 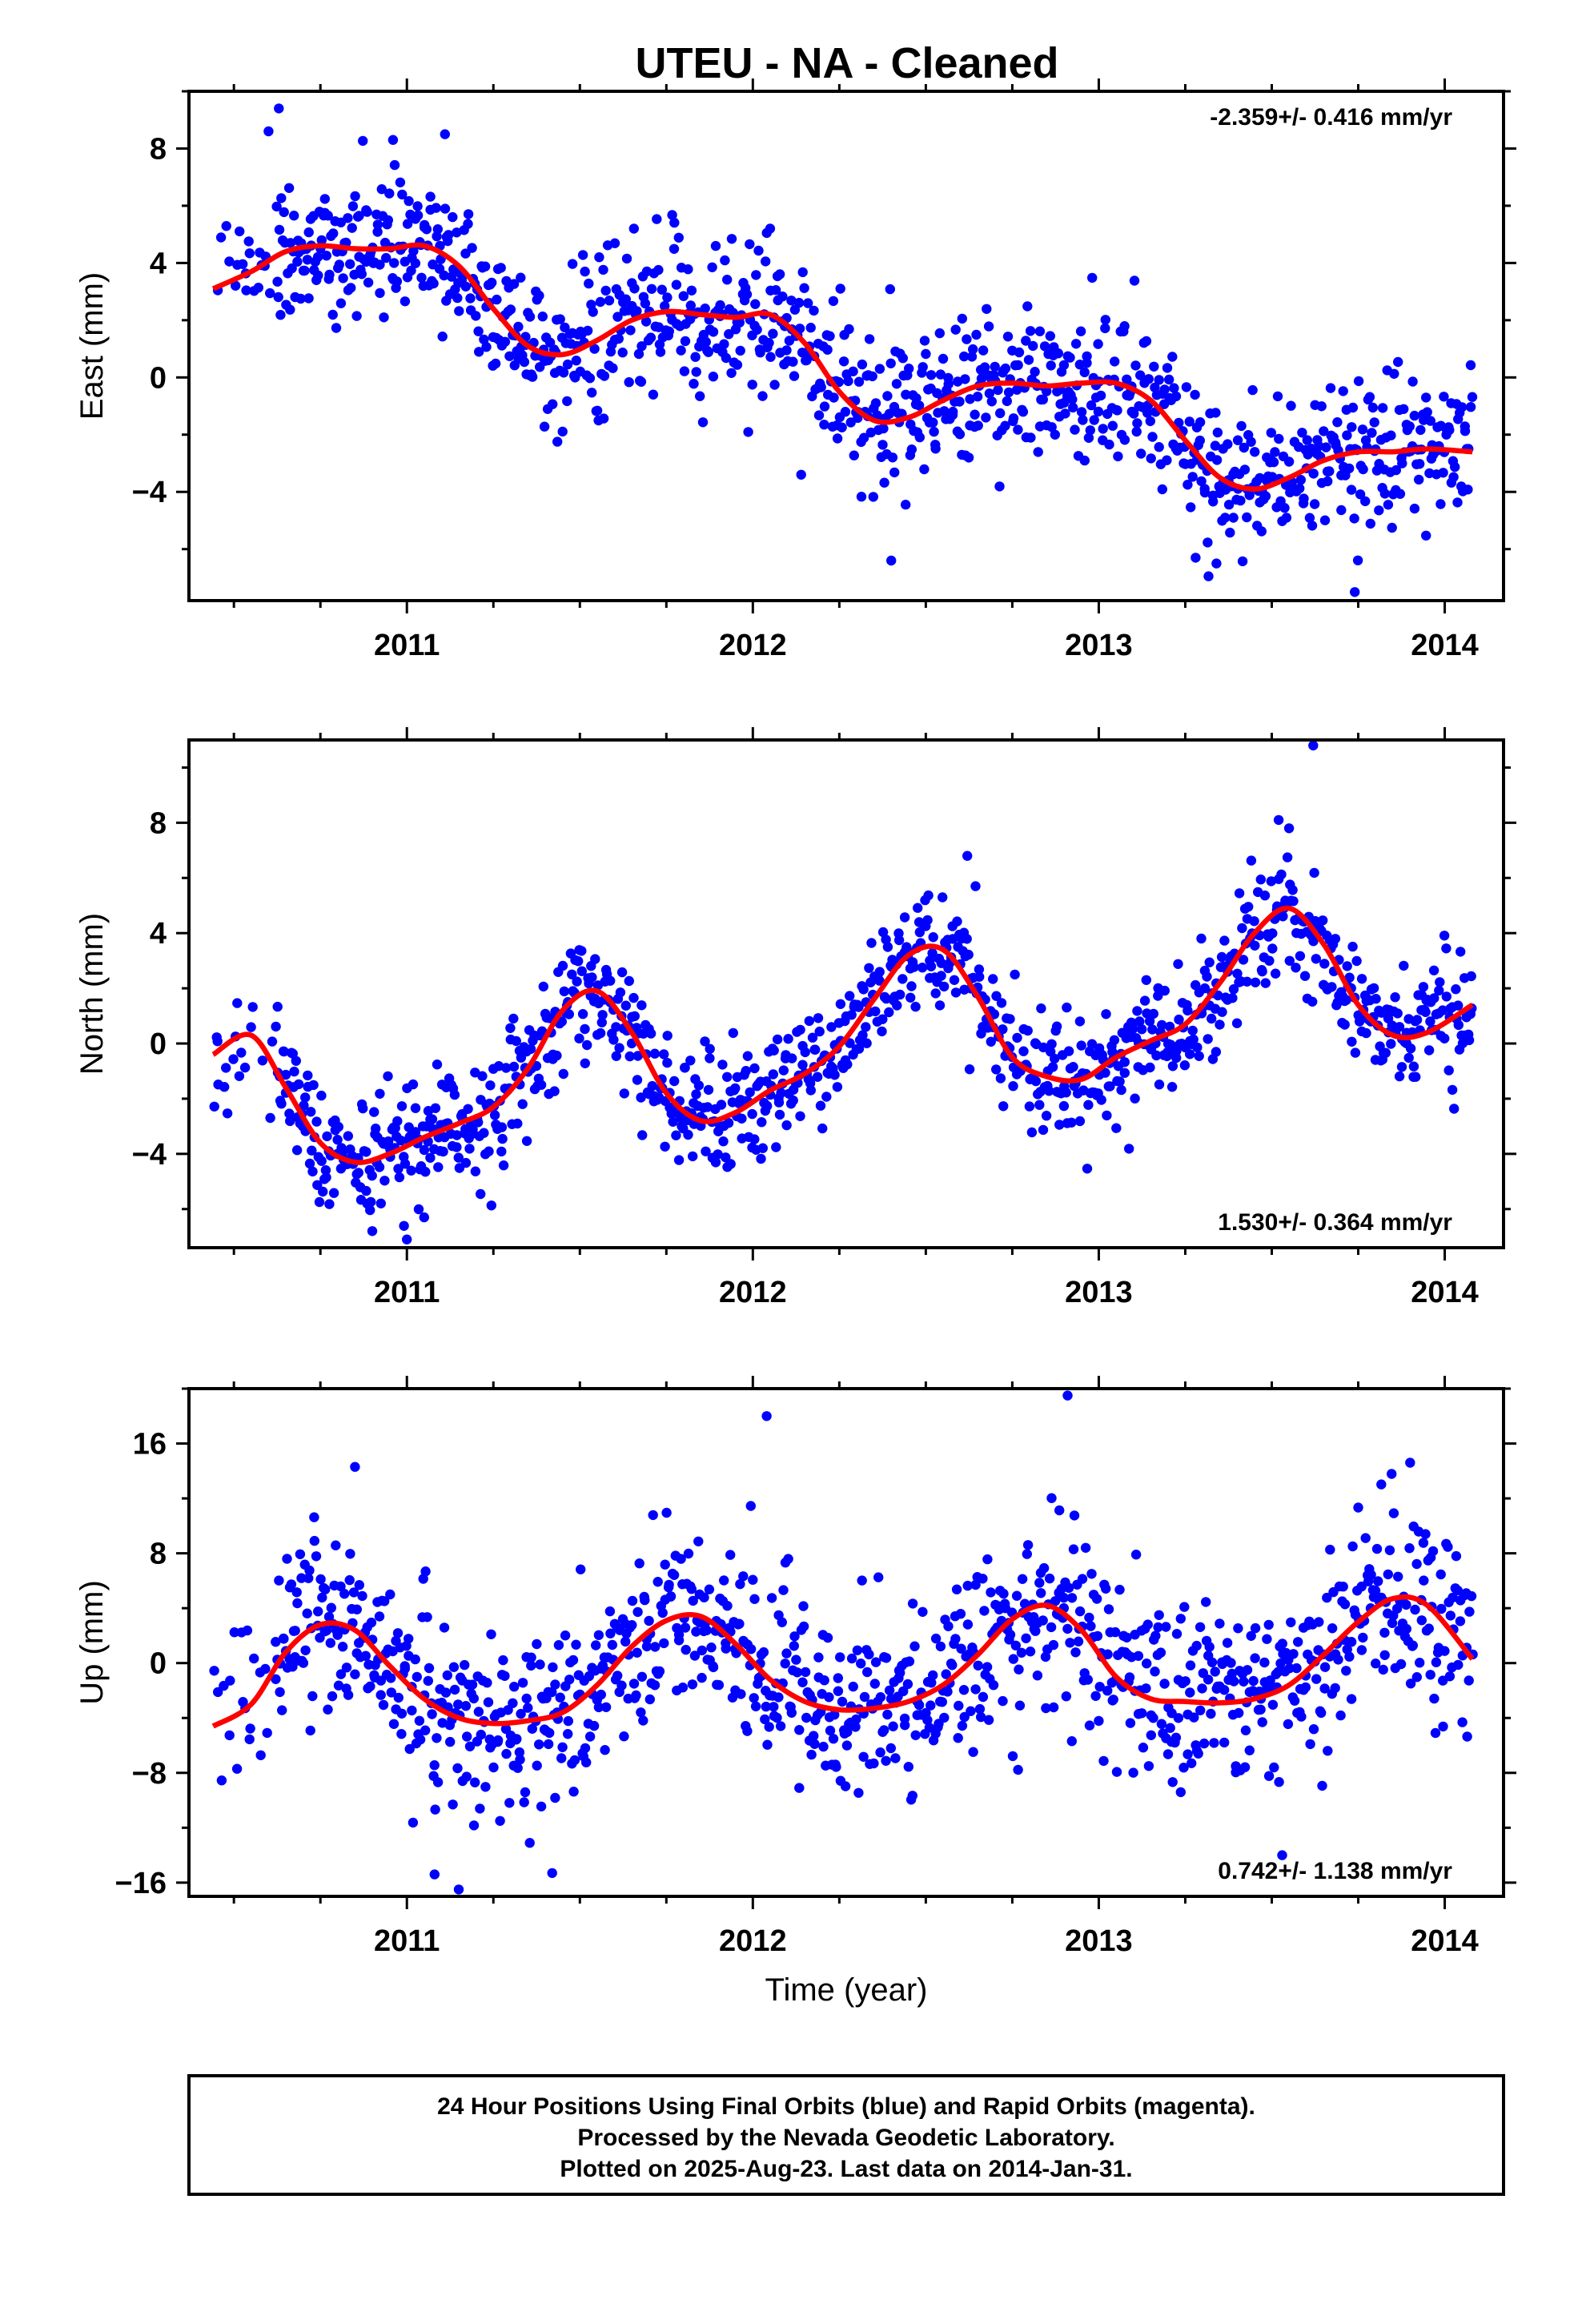 I want to click on y-axis-label: East (mm), so click(x=92, y=346).